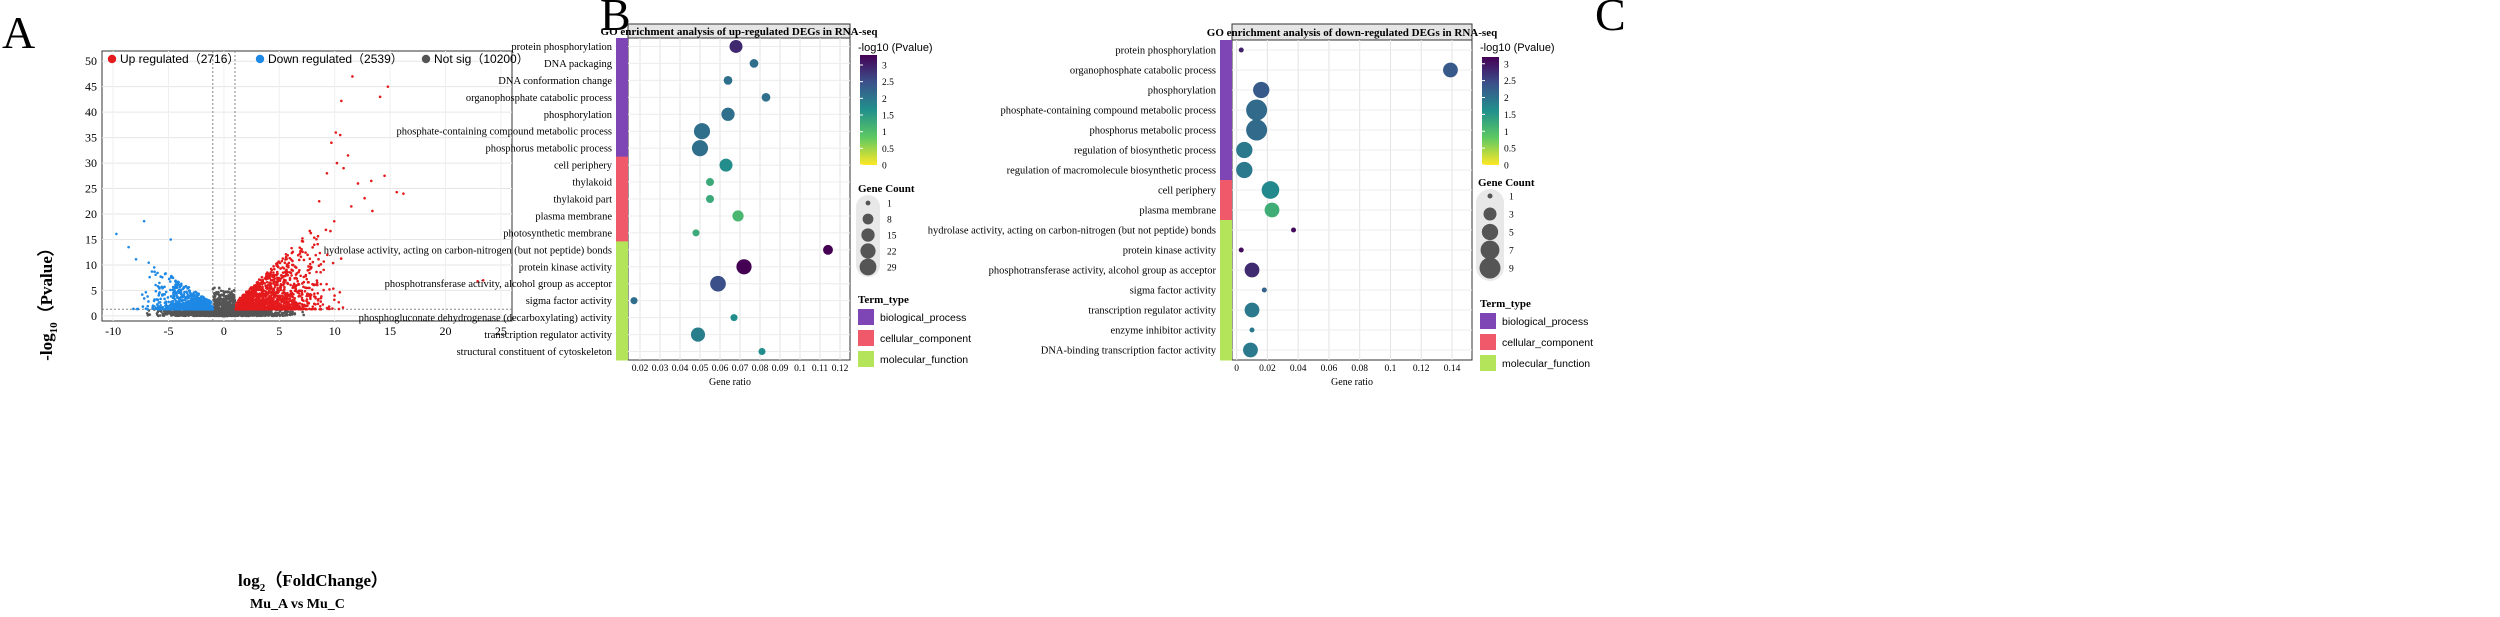 Image resolution: width=2500 pixels, height=617 pixels. I want to click on volcano-y-axis-label: -log10（Pvalue）, so click(48, 300).